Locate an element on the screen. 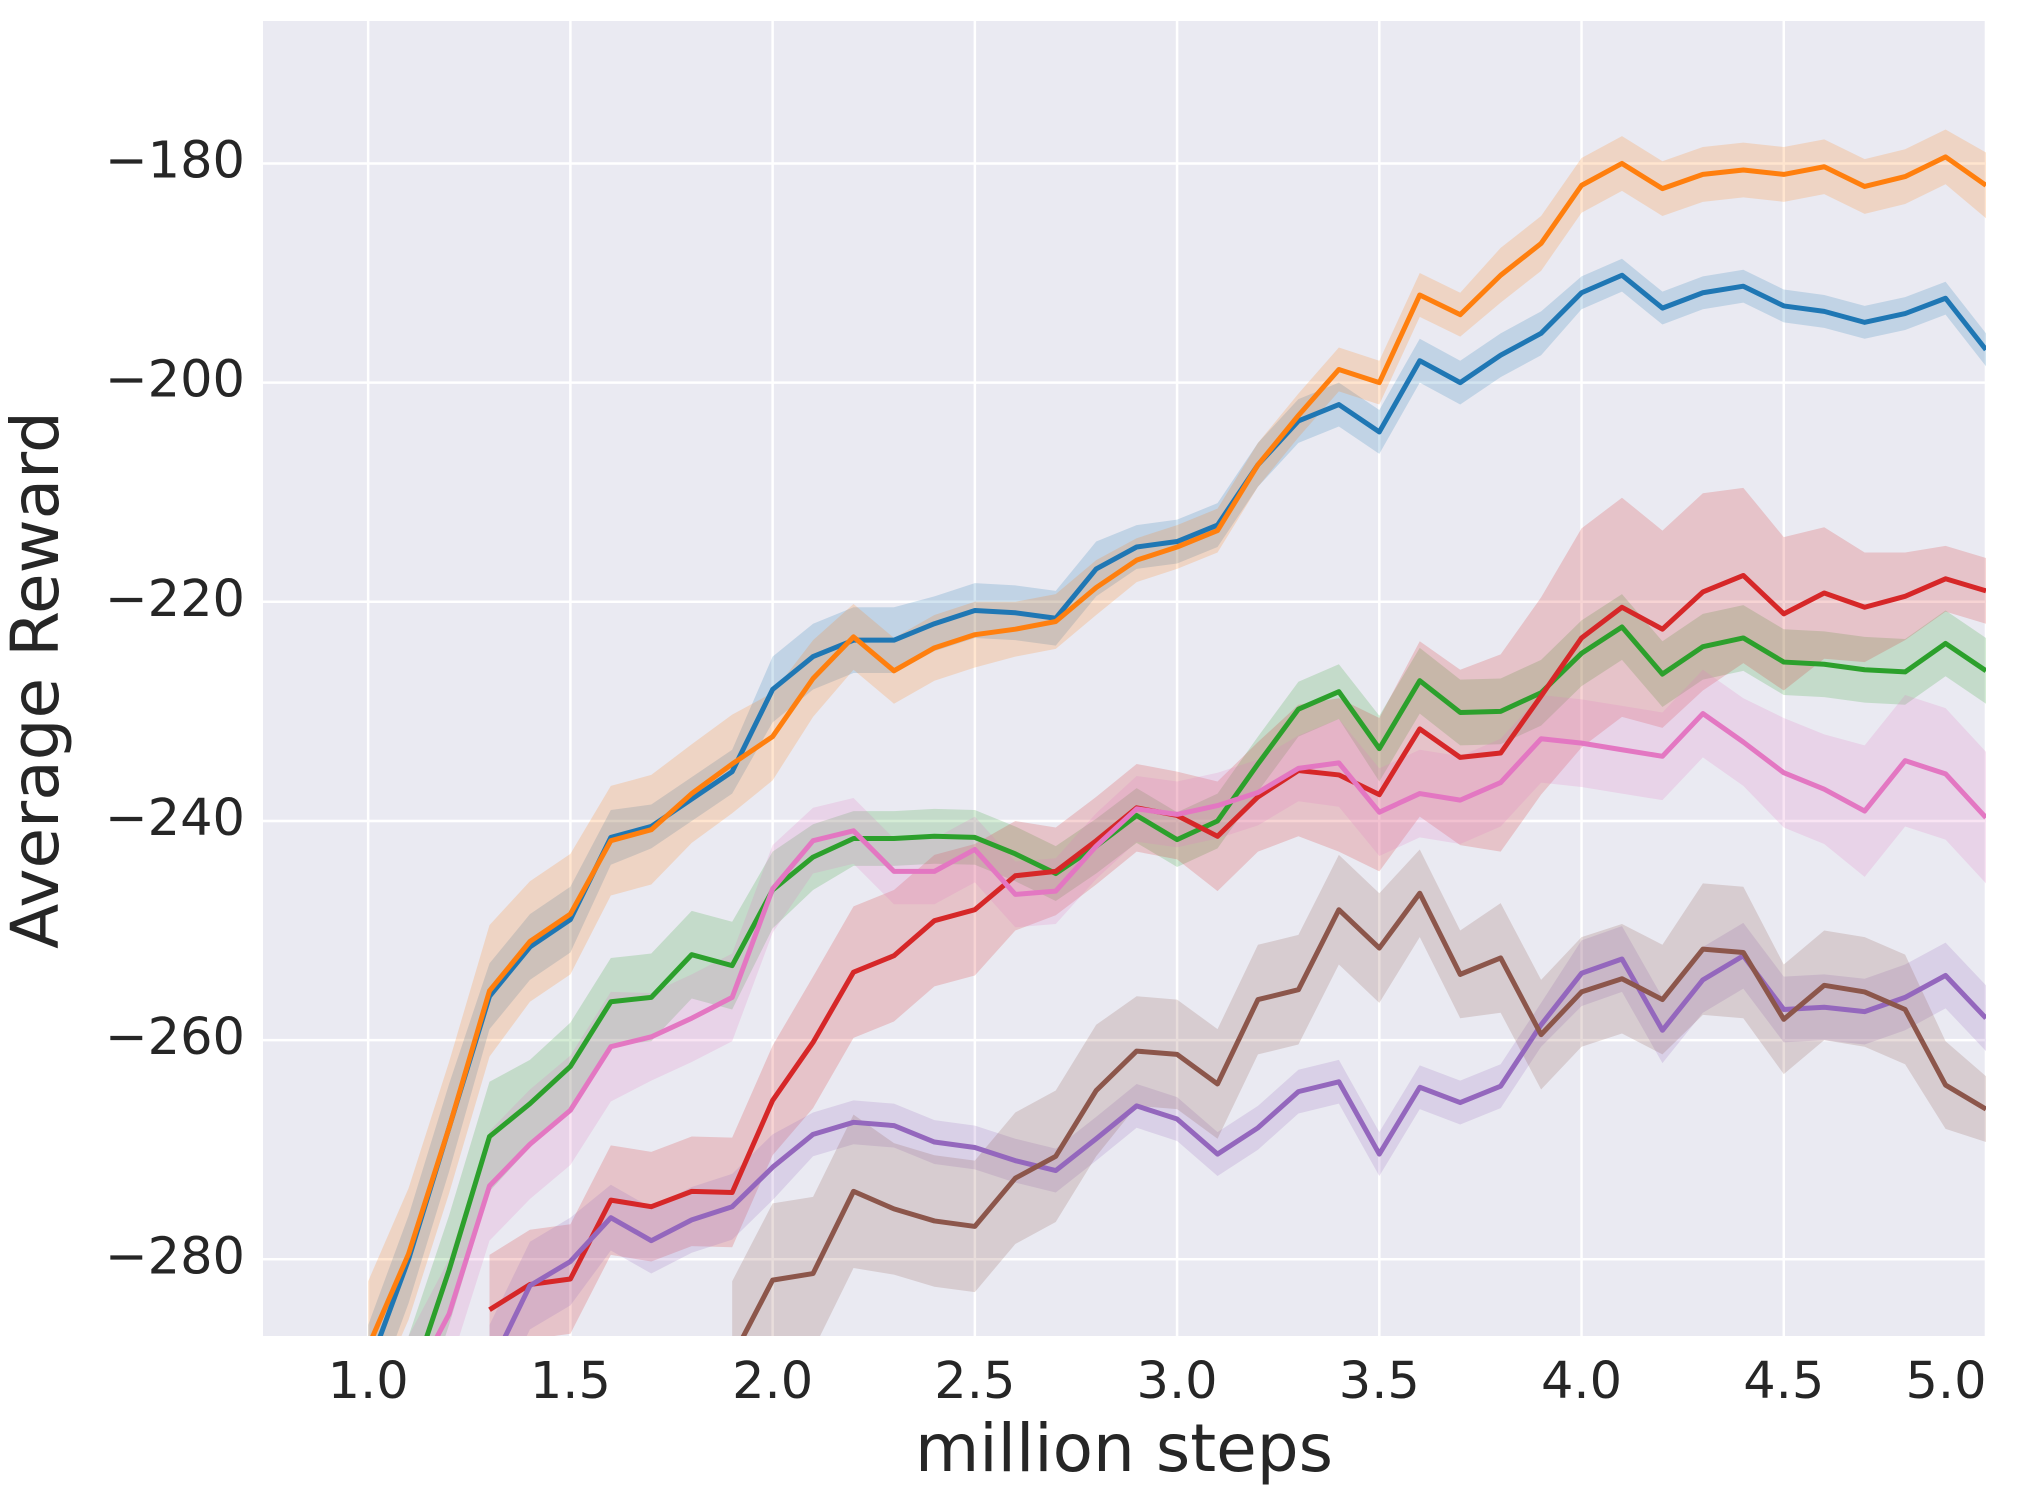 The height and width of the screenshot is (1494, 2034). x-tick-label: 4.0 is located at coordinates (1581, 1381).